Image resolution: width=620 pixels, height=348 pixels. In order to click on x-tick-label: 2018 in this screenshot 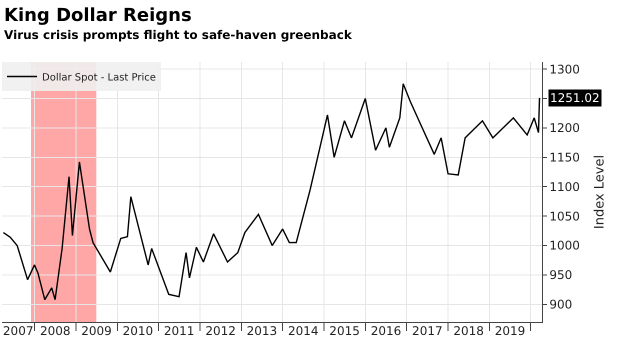, I will do `click(468, 331)`.